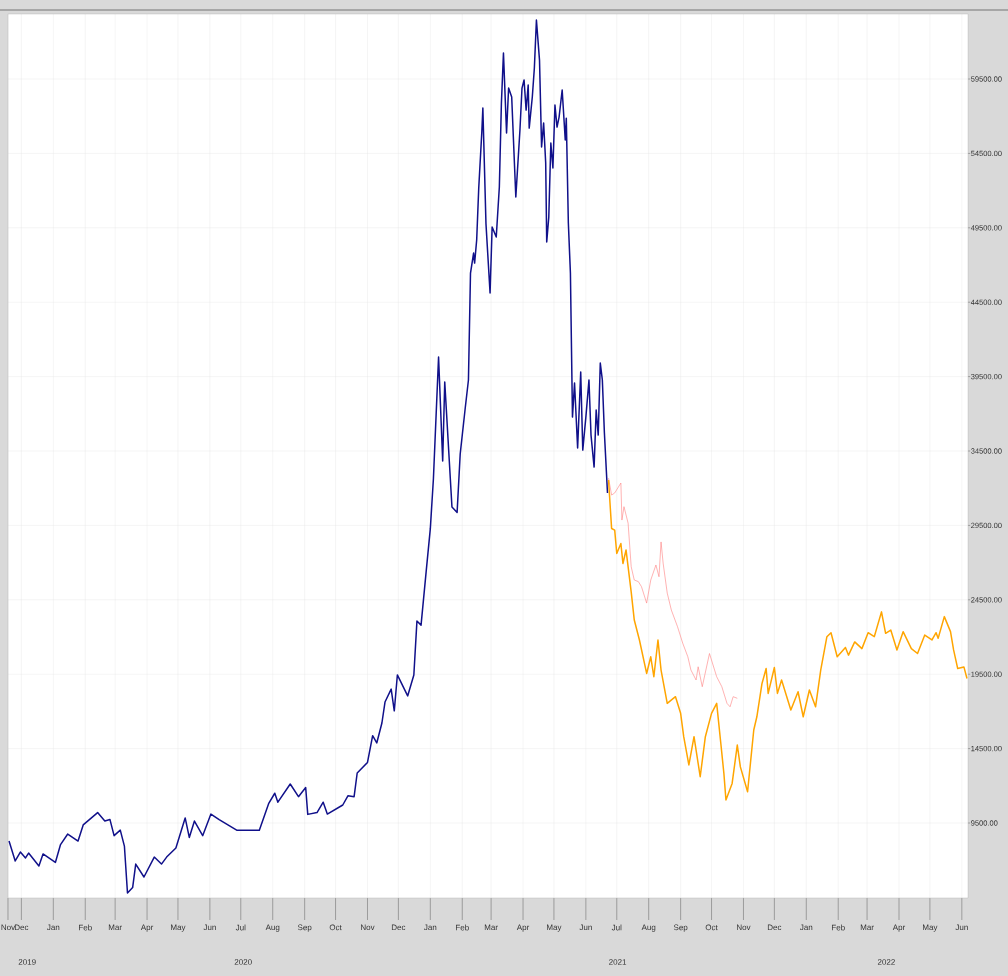 The image size is (1008, 976). What do you see at coordinates (886, 962) in the screenshot?
I see `text: 2022` at bounding box center [886, 962].